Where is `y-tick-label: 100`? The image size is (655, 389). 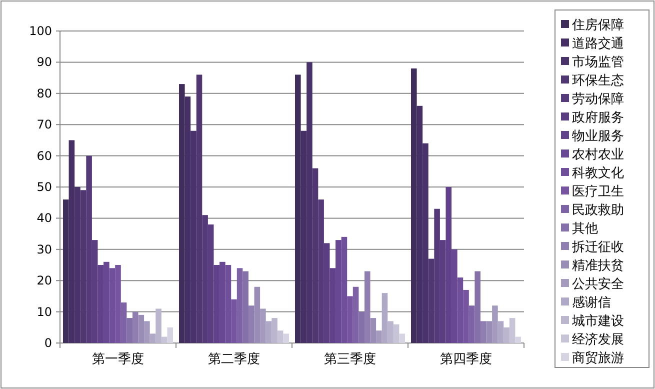
y-tick-label: 100 is located at coordinates (40, 31).